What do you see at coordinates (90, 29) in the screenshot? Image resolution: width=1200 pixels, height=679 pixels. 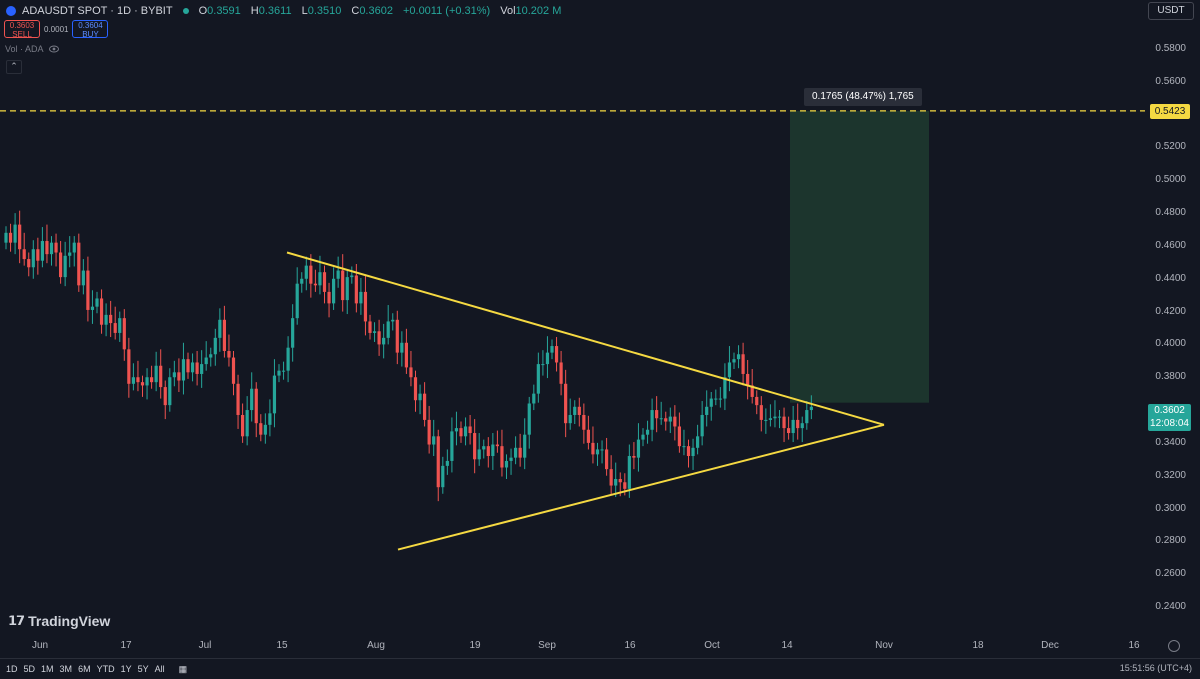 I see `buy-button: 0.3604 BUY` at bounding box center [90, 29].